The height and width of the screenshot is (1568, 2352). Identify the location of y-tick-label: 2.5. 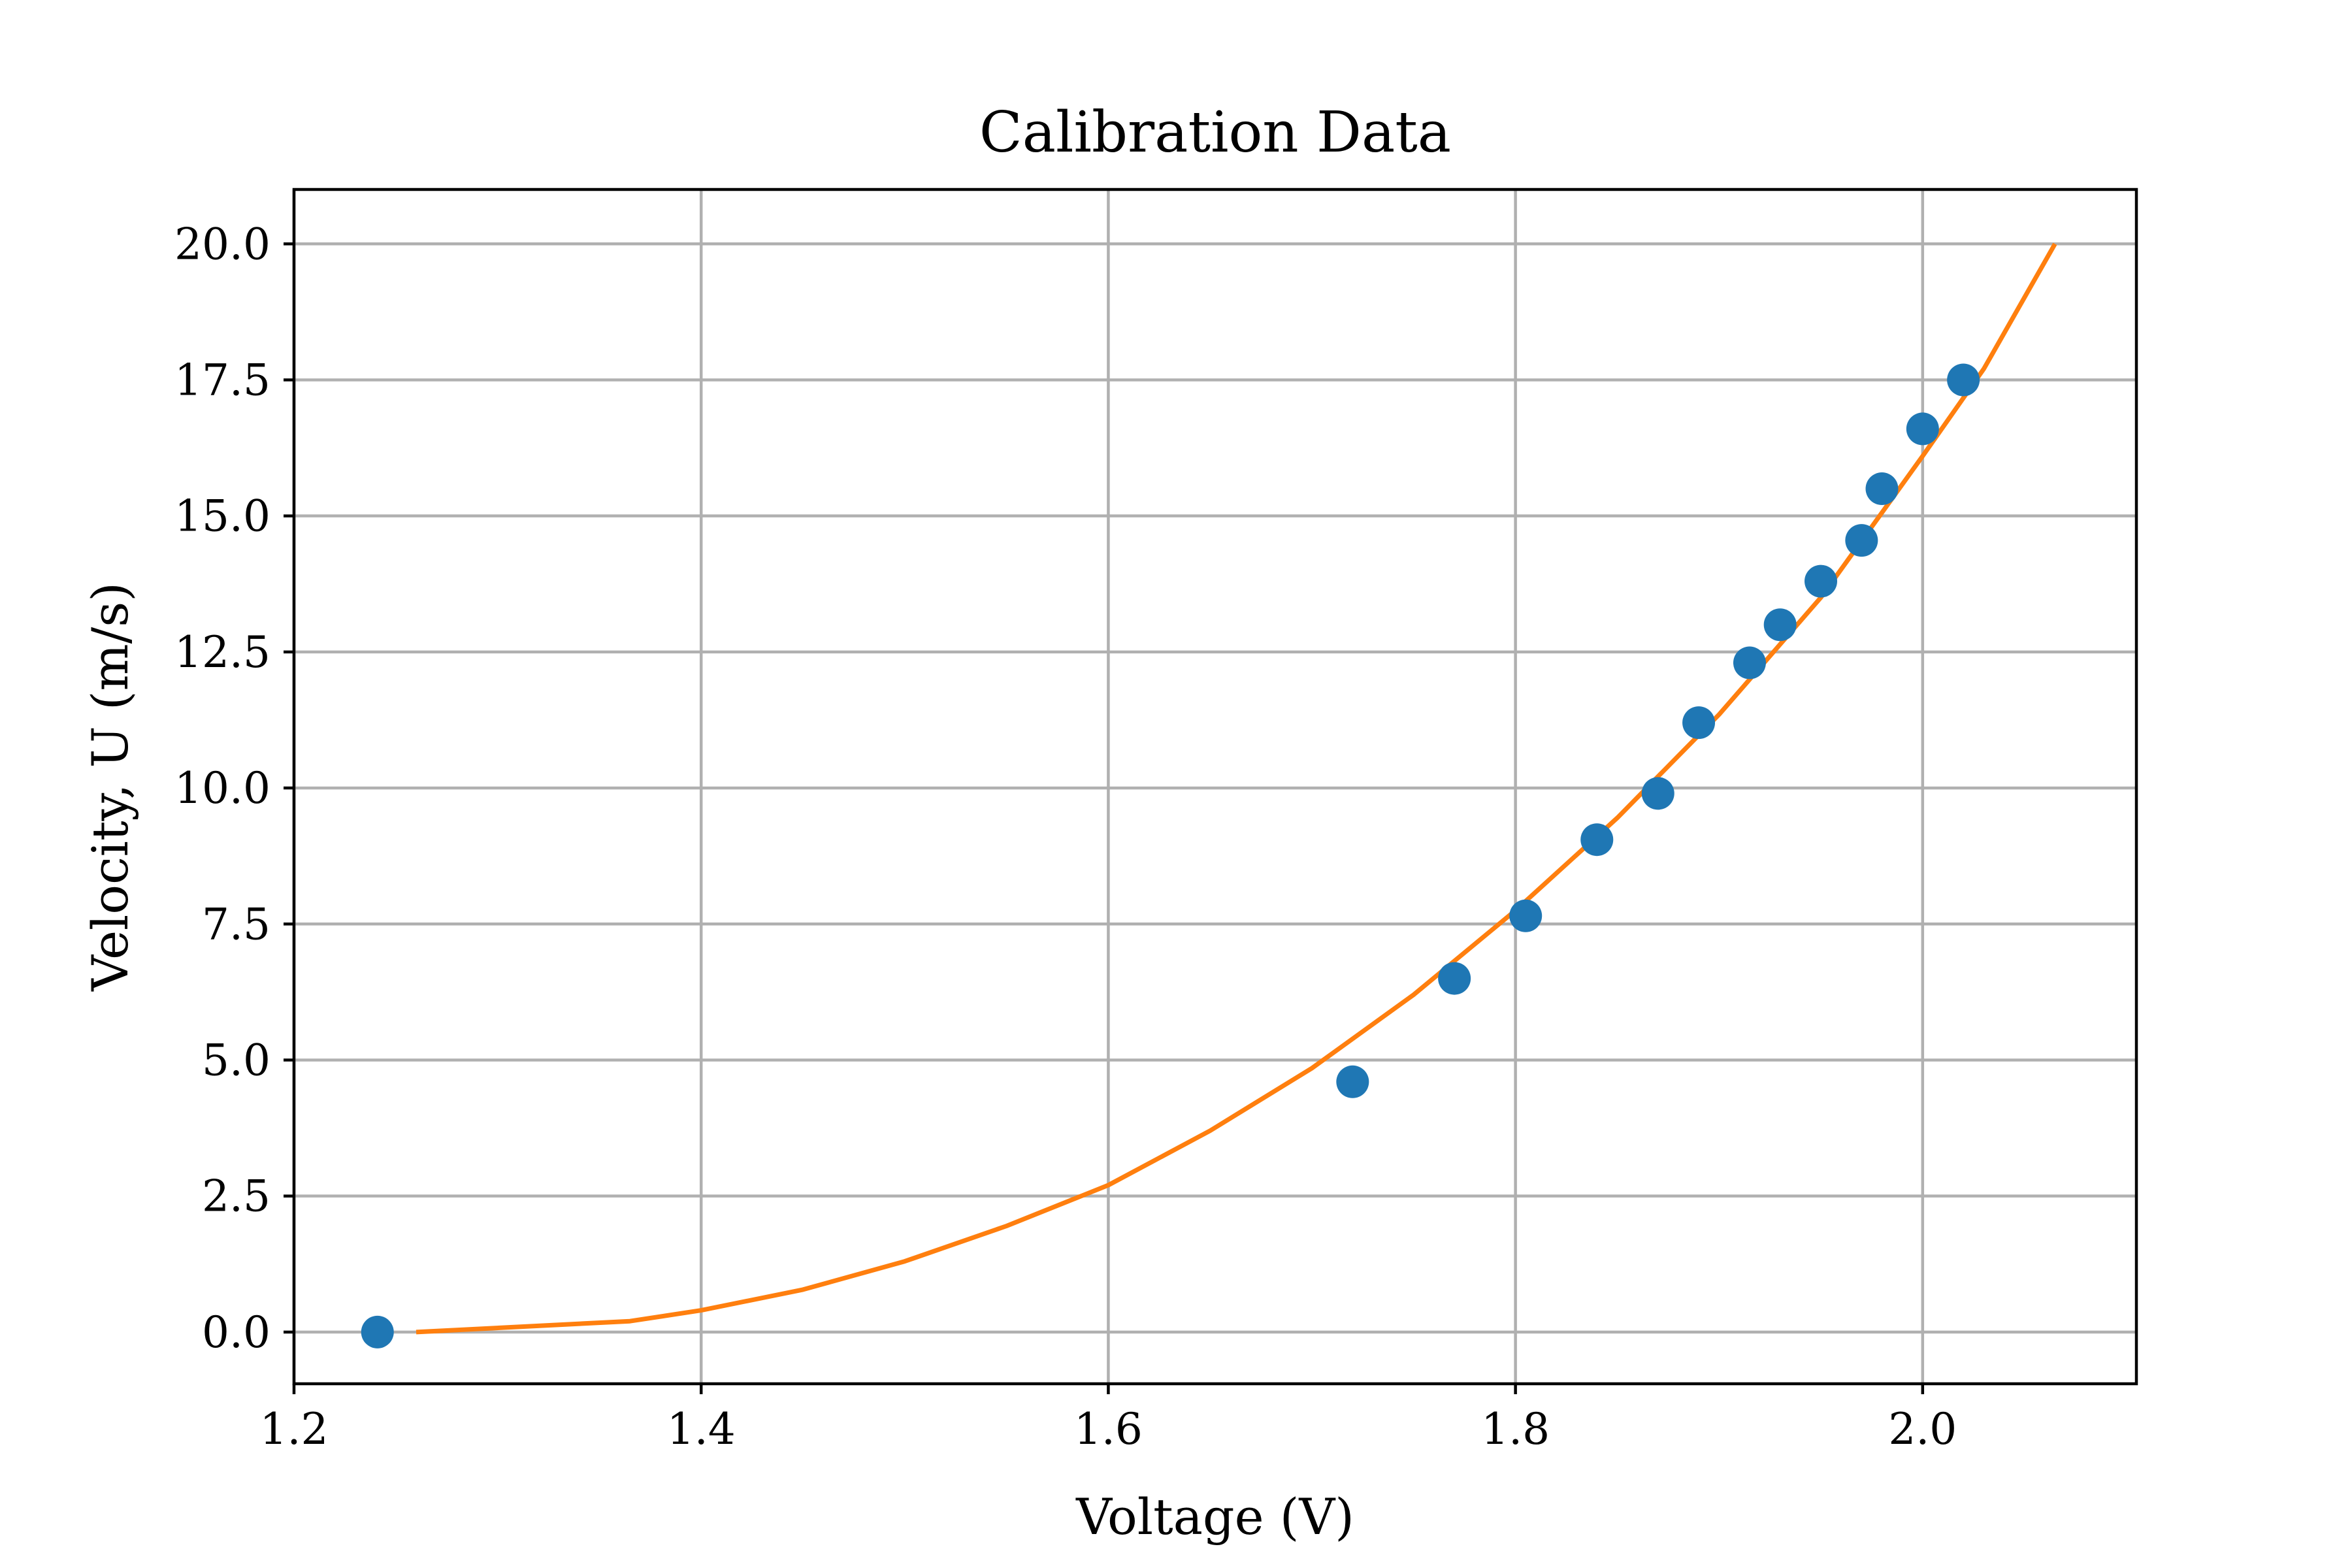
(236, 1196).